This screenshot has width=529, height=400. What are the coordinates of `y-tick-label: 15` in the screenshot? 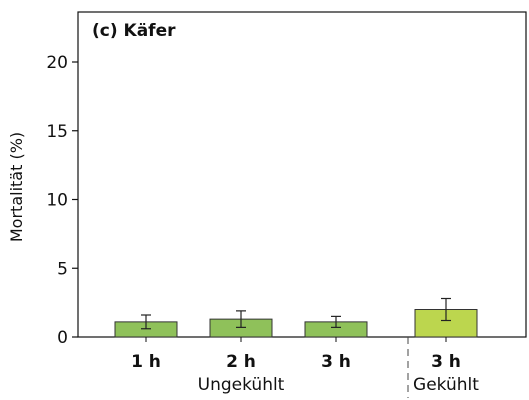 It's located at (57, 132).